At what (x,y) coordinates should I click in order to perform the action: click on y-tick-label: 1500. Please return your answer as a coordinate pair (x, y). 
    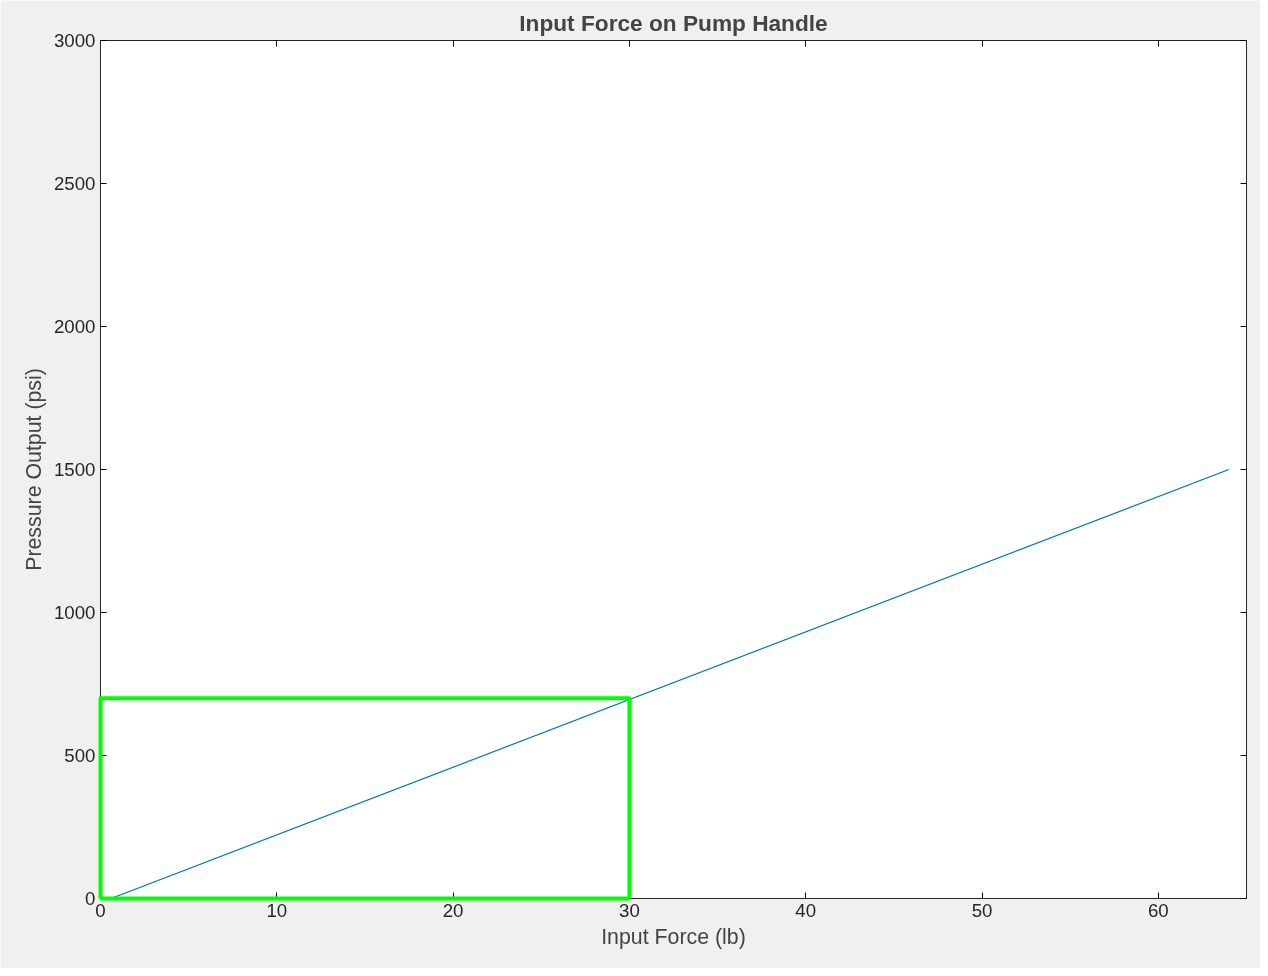
    Looking at the image, I should click on (75, 469).